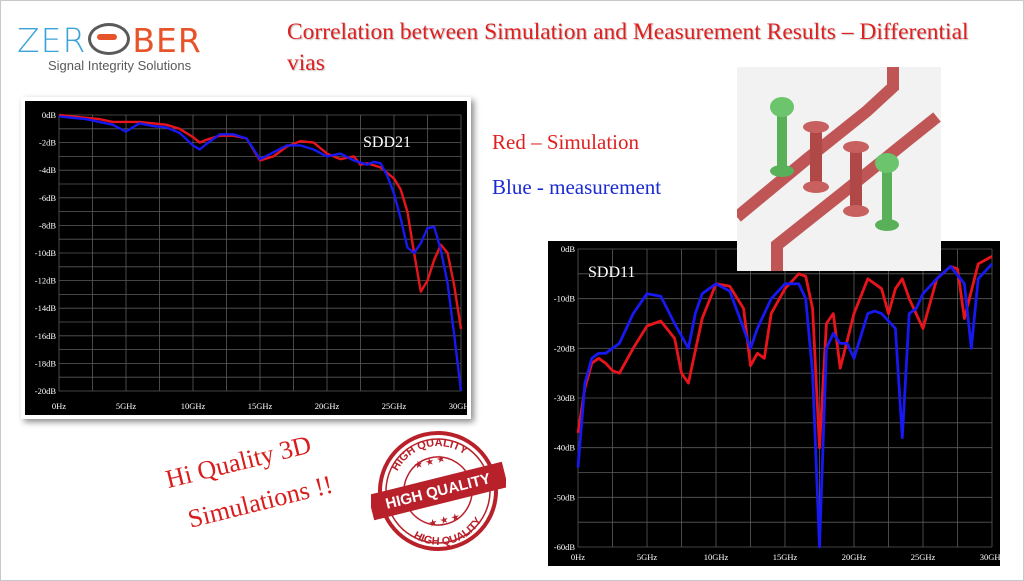 Image resolution: width=1024 pixels, height=581 pixels. I want to click on sdd21-x-tick-label: 5GHz, so click(126, 406).